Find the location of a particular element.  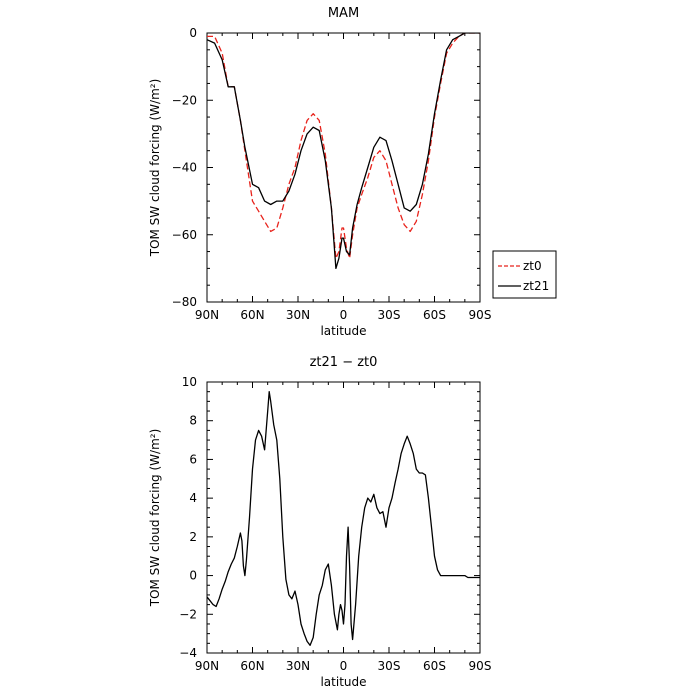

series-line-zt21 is located at coordinates (343, 151).